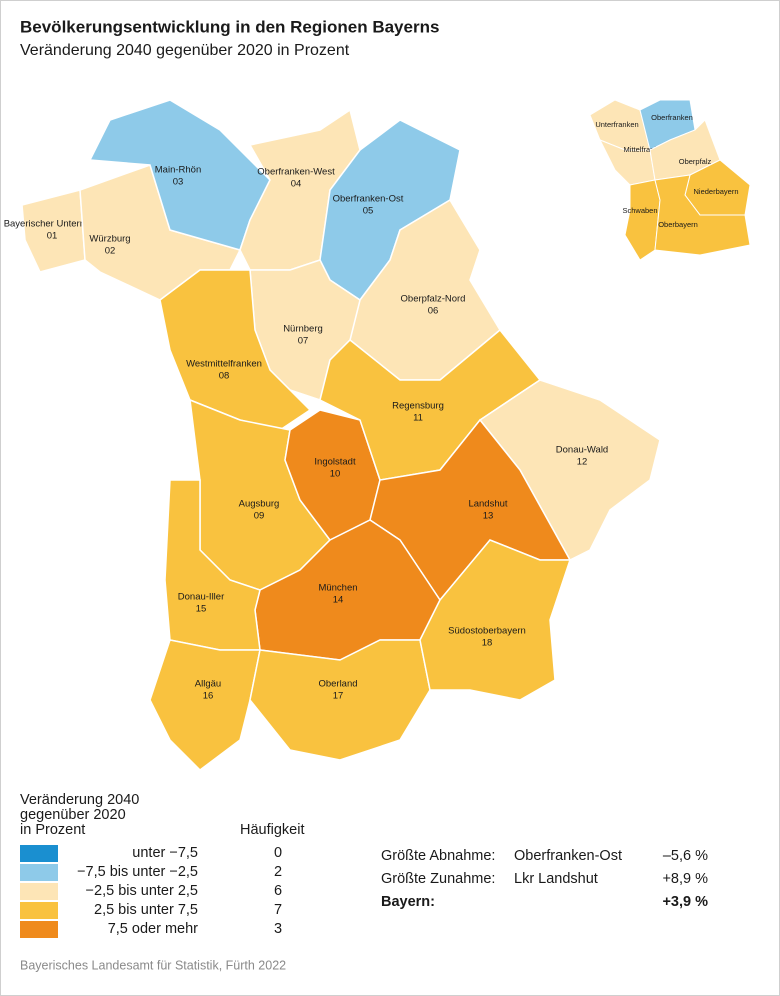 The image size is (780, 996). Describe the element at coordinates (278, 929) in the screenshot. I see `legend-count: 3` at that location.